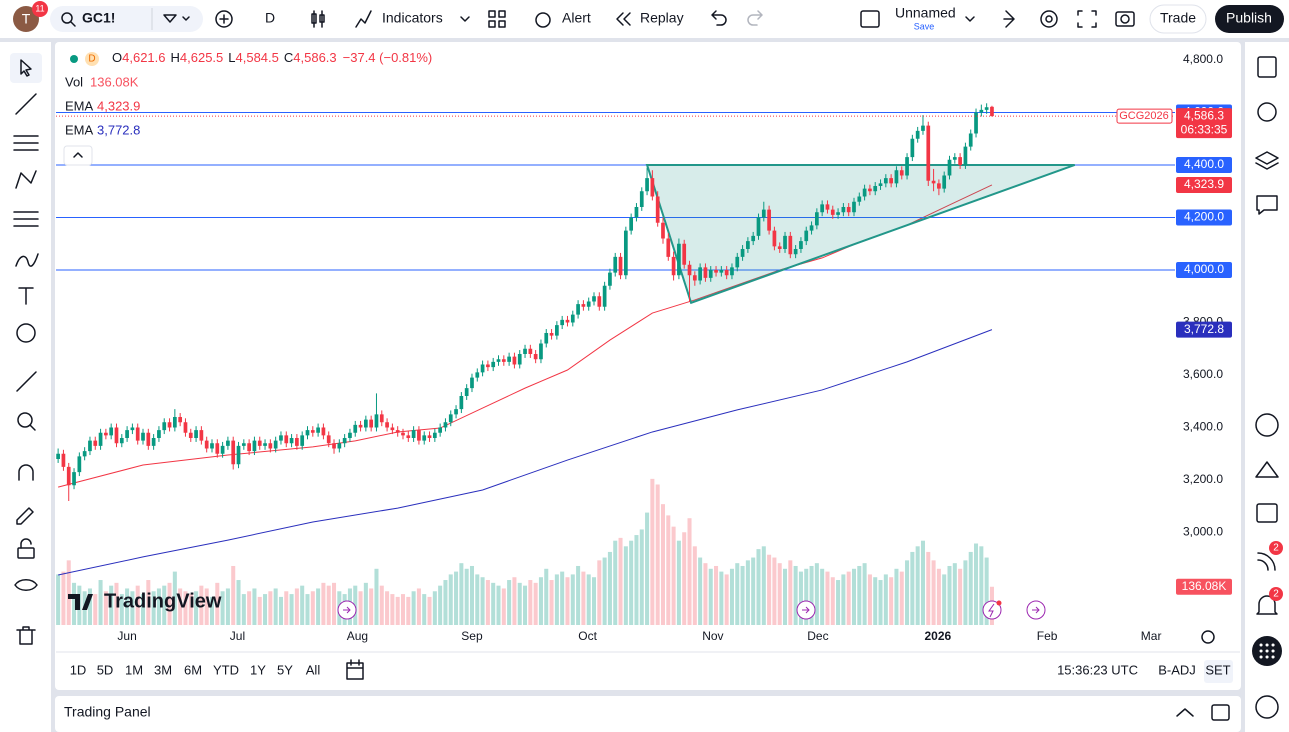 Image resolution: width=1289 pixels, height=732 pixels. I want to click on axis-settings, so click(1208, 637).